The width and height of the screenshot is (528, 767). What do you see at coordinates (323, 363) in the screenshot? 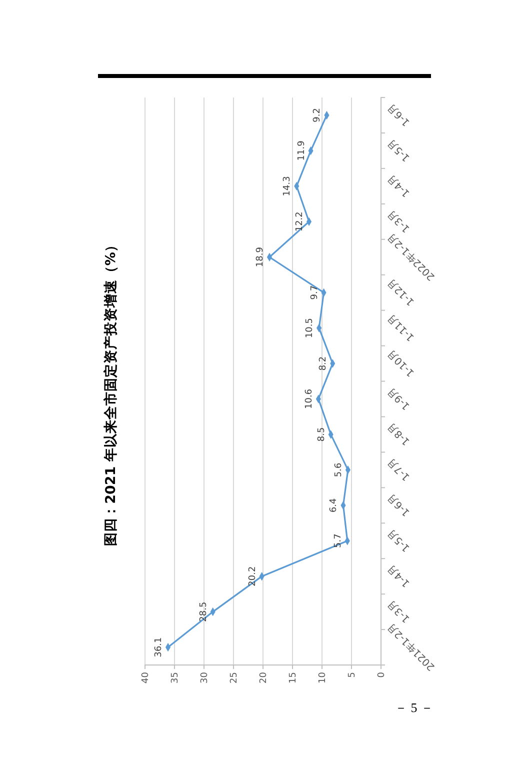
I see `data-label: 8.2` at bounding box center [323, 363].